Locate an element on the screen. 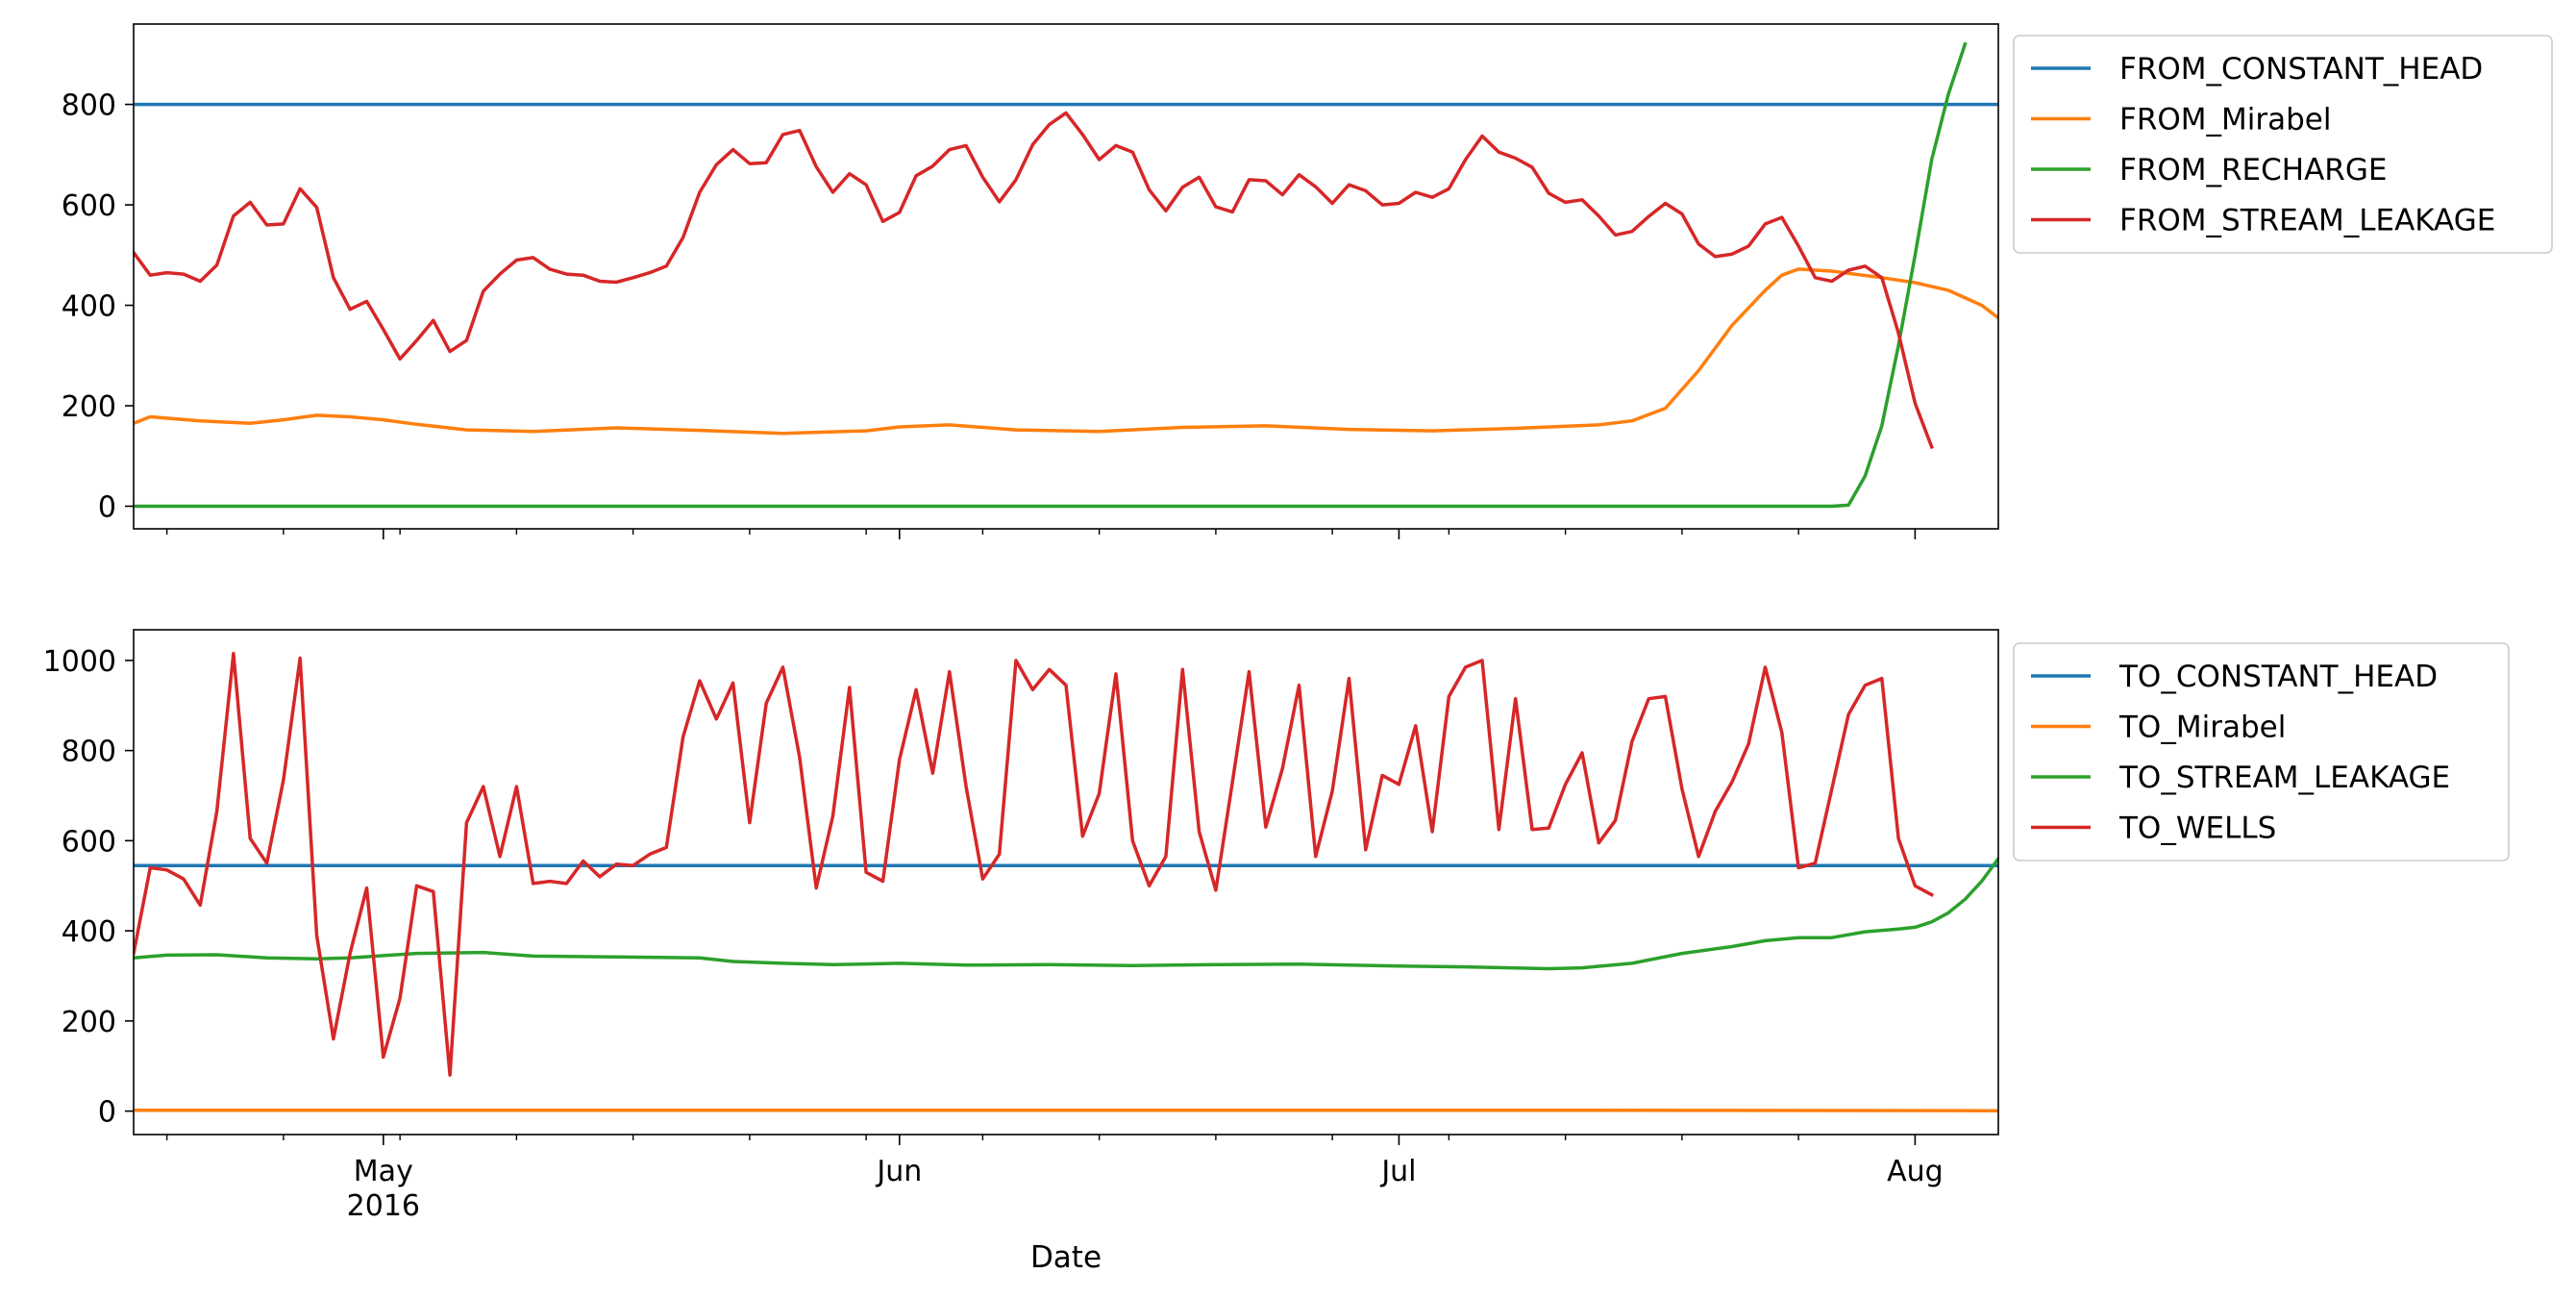 The image size is (2576, 1298). legend-entry-label: TO_STREAM_LEAKAGE is located at coordinates (2284, 778).